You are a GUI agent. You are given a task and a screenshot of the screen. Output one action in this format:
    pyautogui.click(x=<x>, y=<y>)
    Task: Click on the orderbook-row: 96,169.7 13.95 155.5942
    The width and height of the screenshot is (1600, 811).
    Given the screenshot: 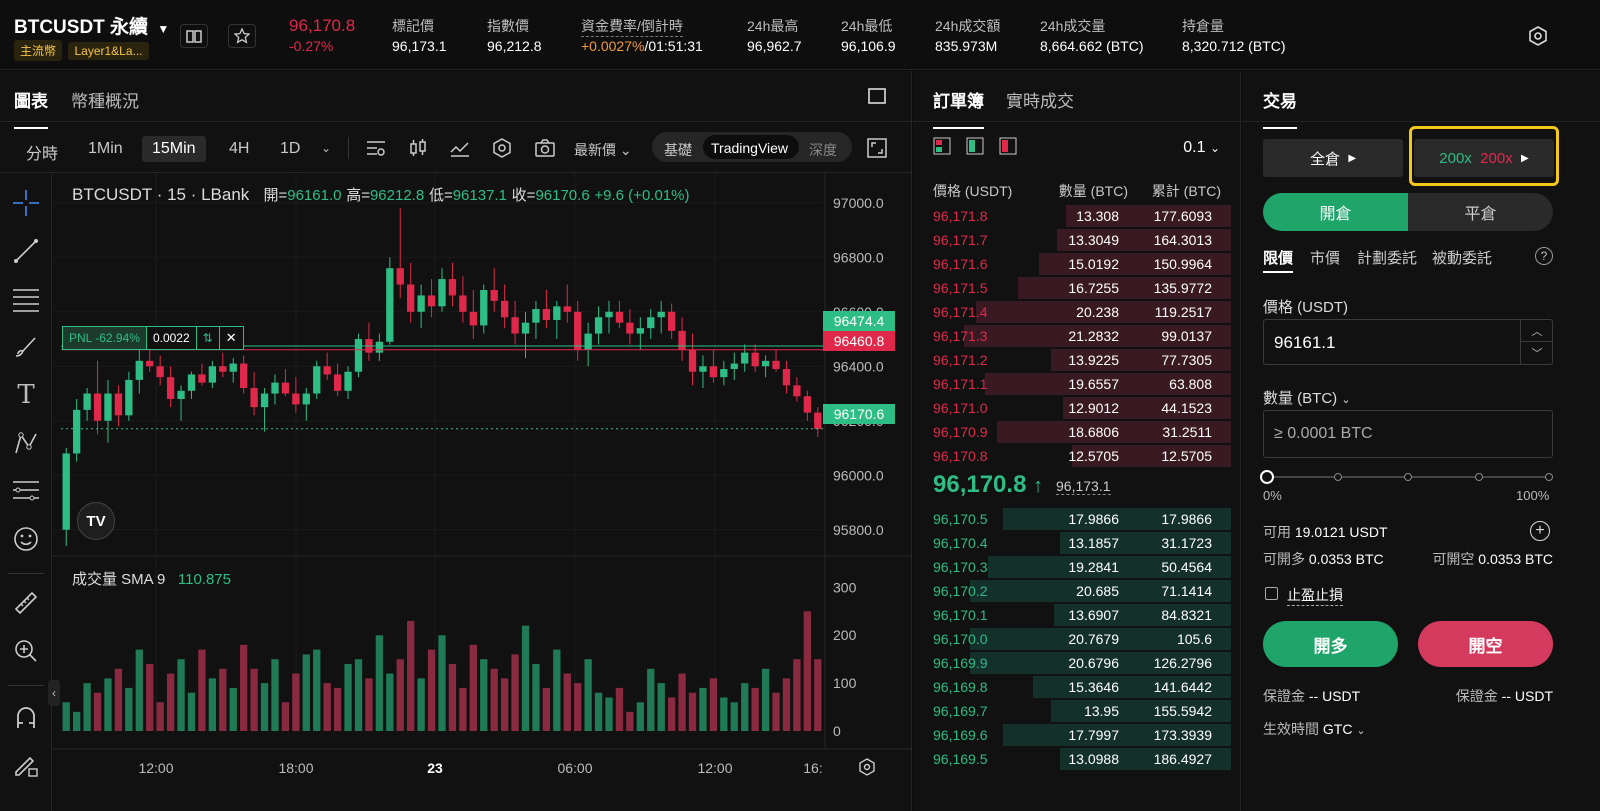 What is the action you would take?
    pyautogui.click(x=1072, y=711)
    